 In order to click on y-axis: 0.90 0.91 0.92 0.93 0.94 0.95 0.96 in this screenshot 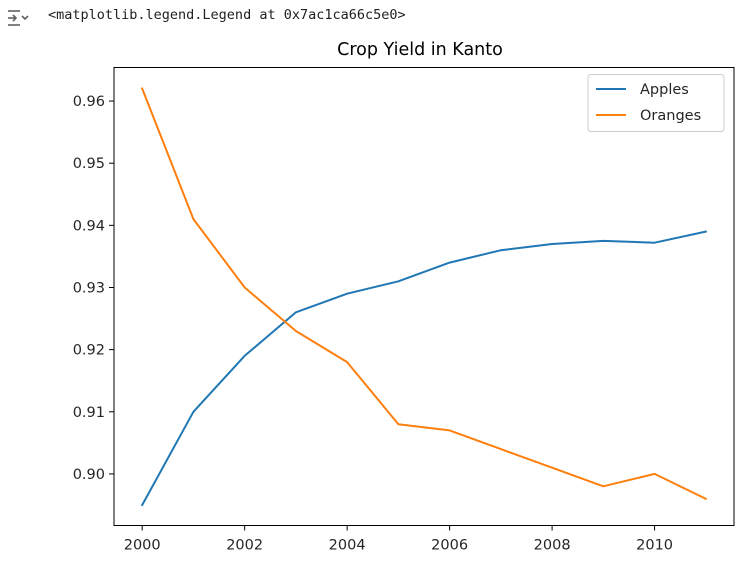, I will do `click(93, 288)`.